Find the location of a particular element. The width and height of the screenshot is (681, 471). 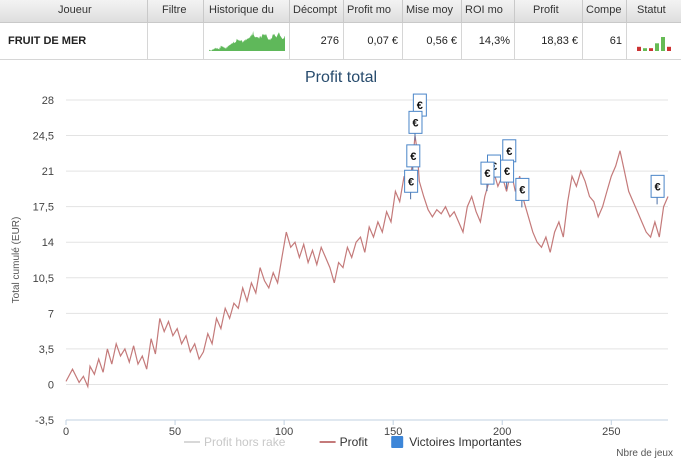

decompte-value: 276 is located at coordinates (317, 41).